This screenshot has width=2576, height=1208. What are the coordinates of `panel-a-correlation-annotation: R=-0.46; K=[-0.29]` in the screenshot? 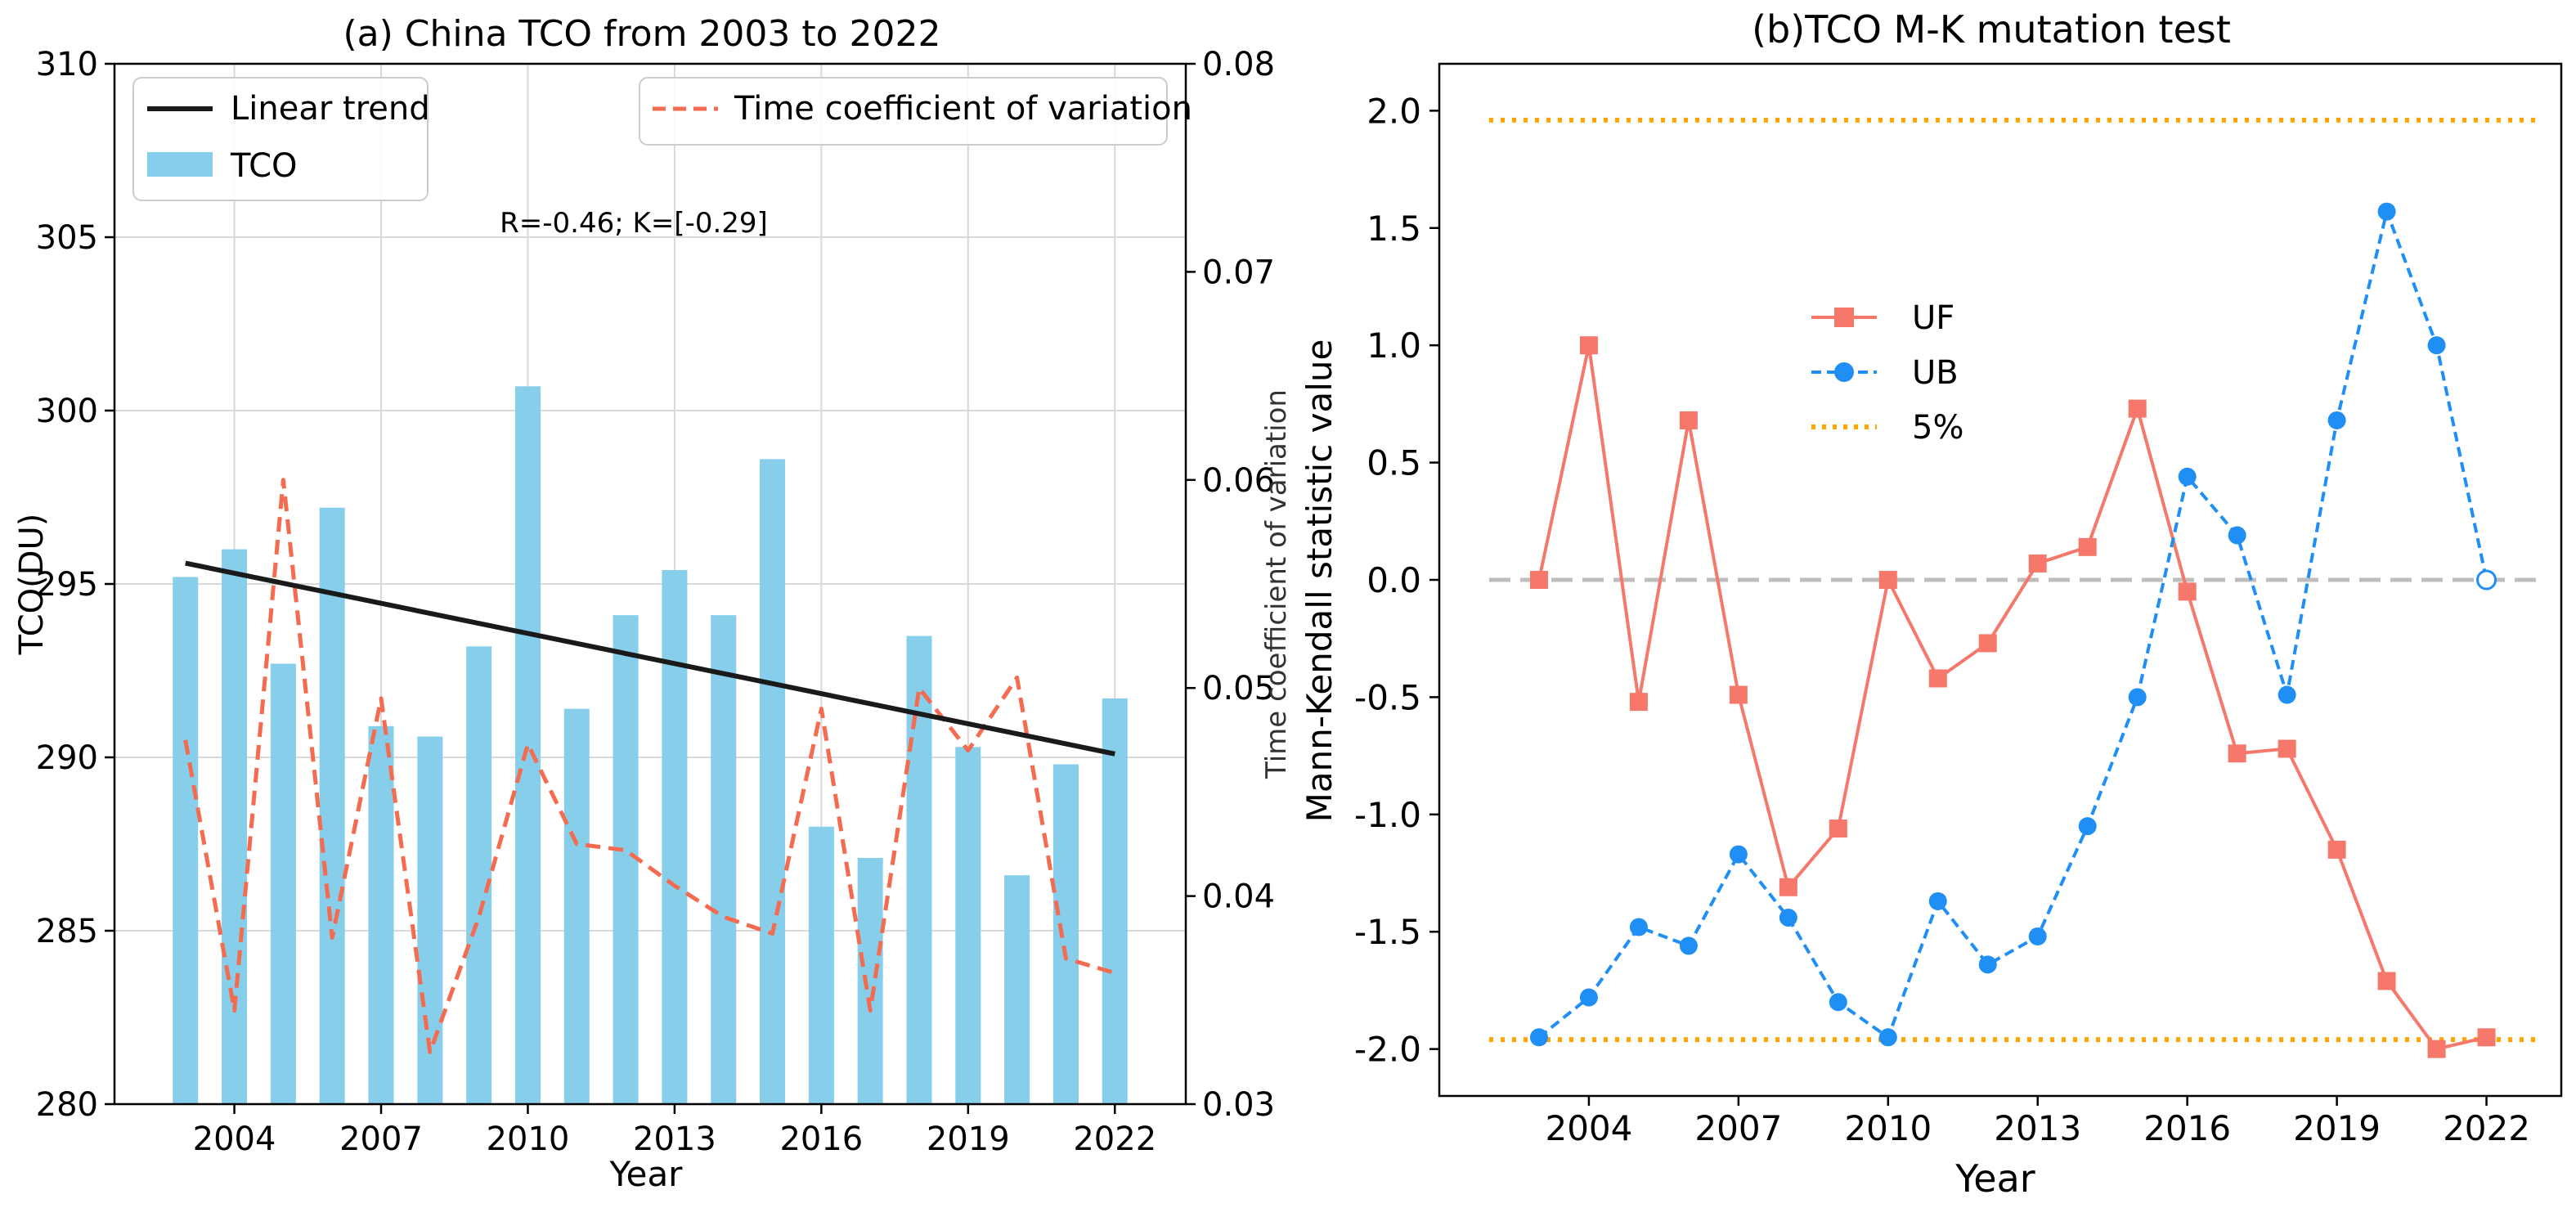 It's located at (634, 223).